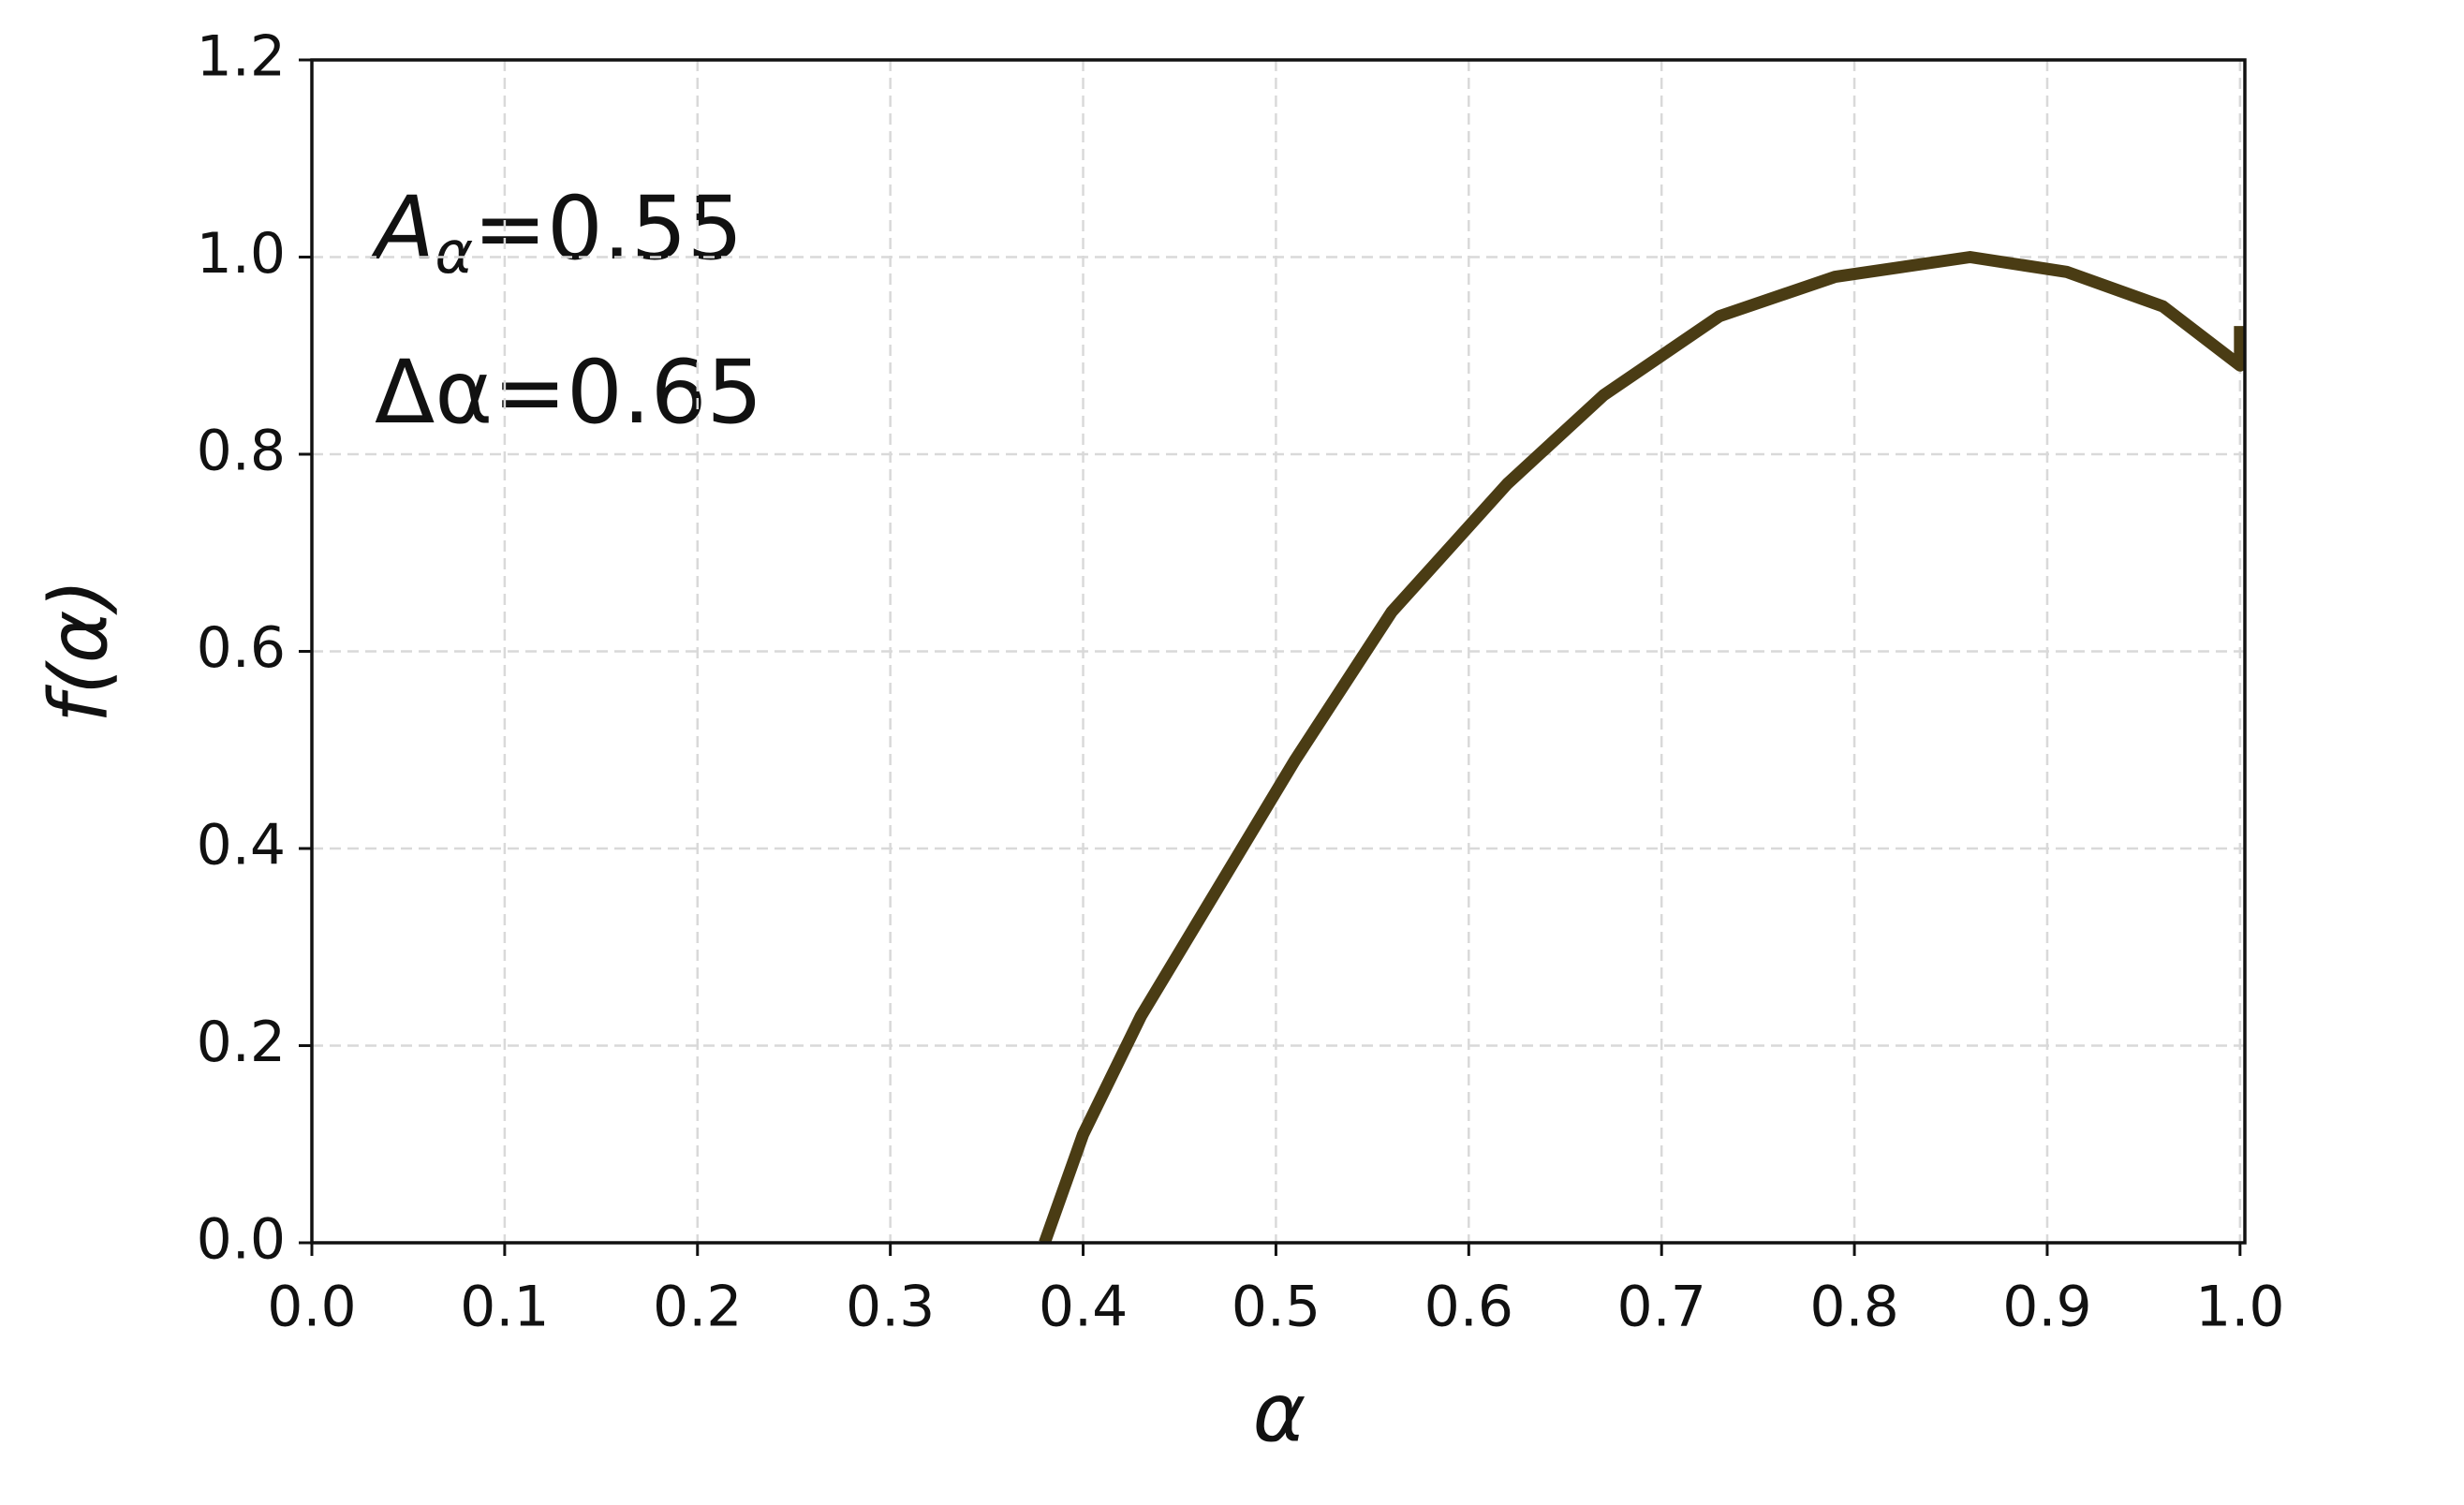  What do you see at coordinates (241, 845) in the screenshot?
I see `y-tick-label: 0.4` at bounding box center [241, 845].